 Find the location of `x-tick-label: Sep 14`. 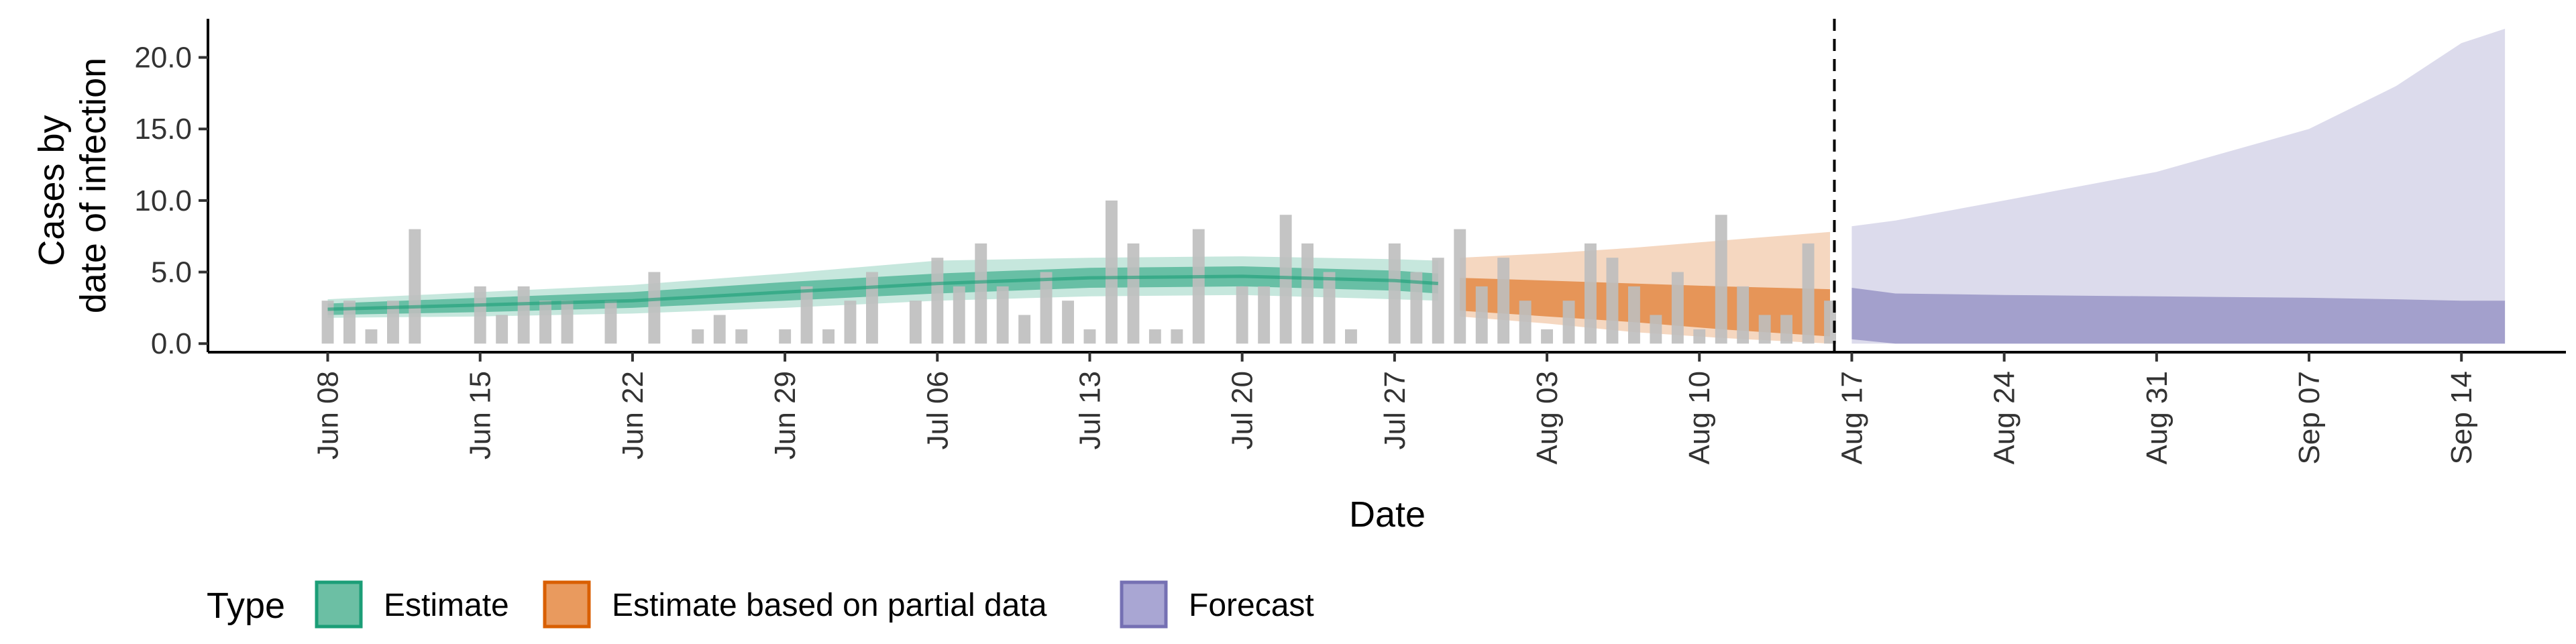

x-tick-label: Sep 14 is located at coordinates (2461, 417).